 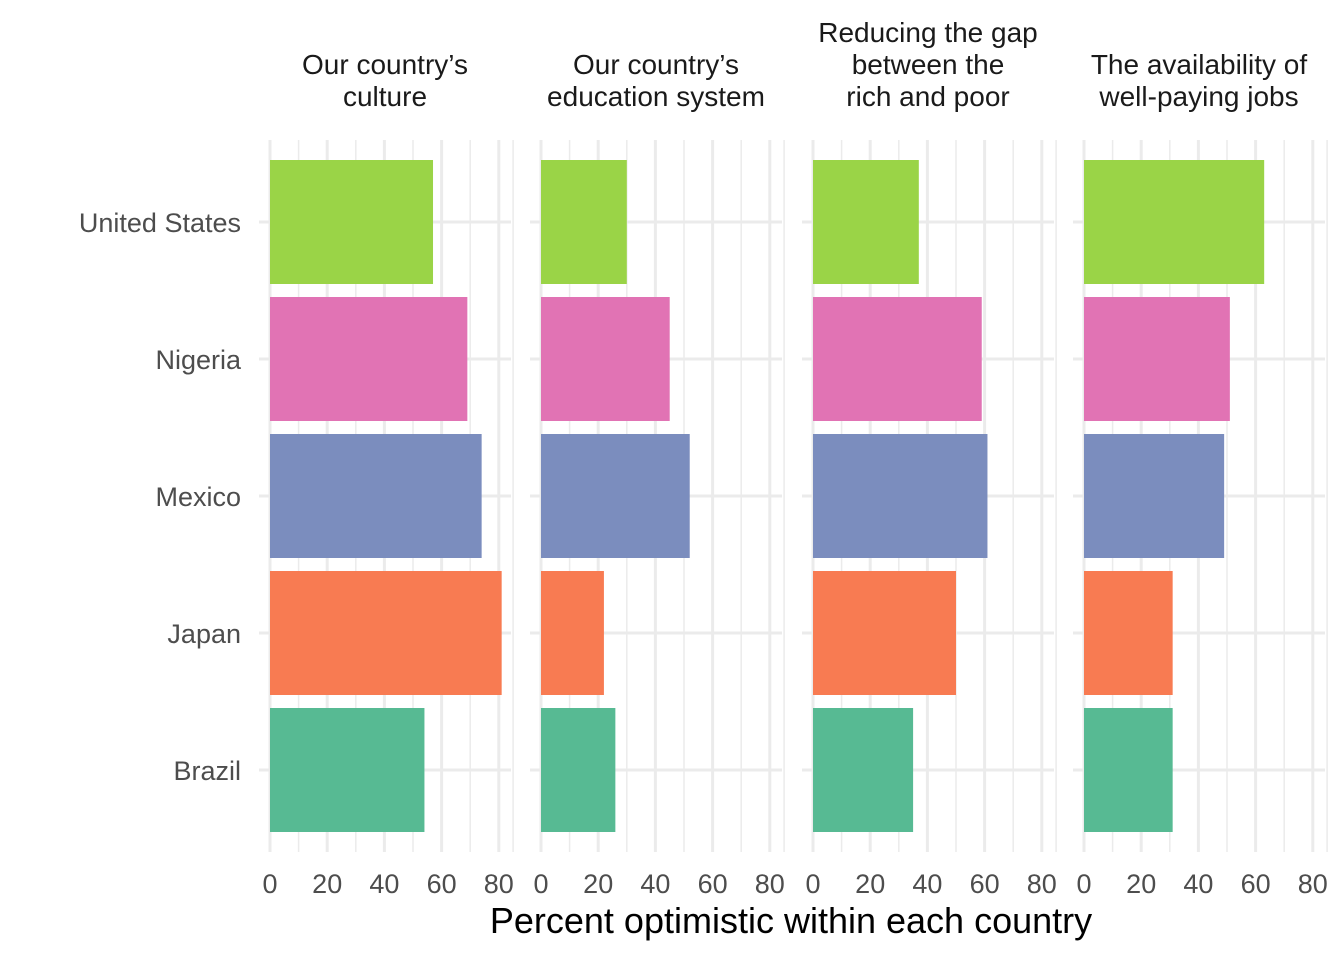 I want to click on facet-title: Our country’s education system, so click(x=656, y=80).